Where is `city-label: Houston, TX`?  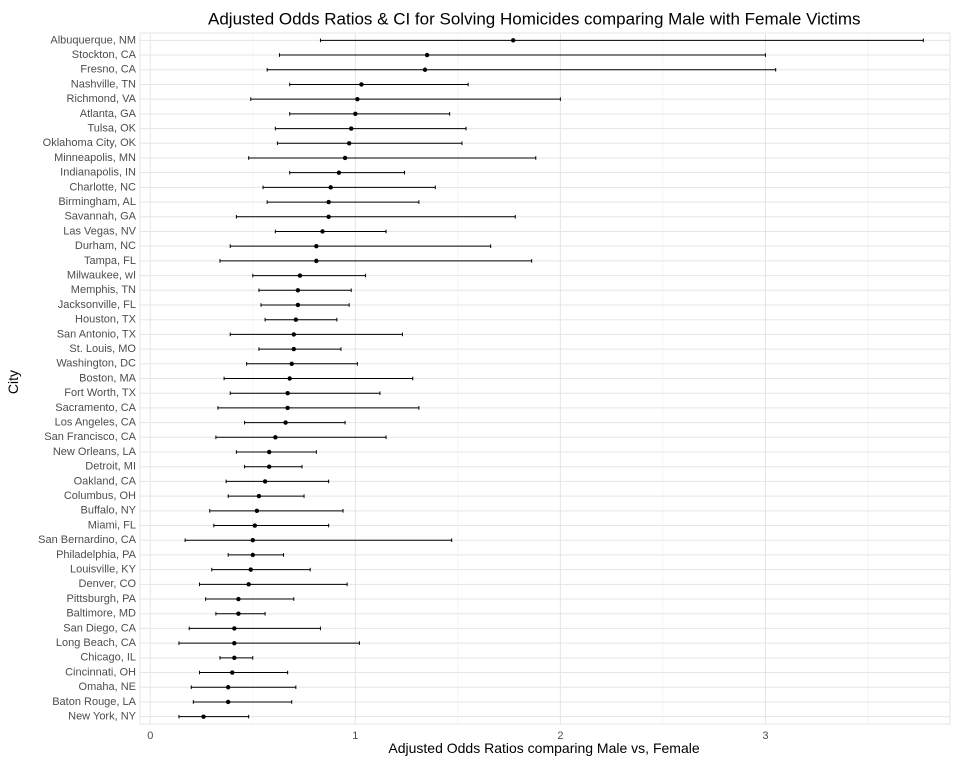 city-label: Houston, TX is located at coordinates (106, 320).